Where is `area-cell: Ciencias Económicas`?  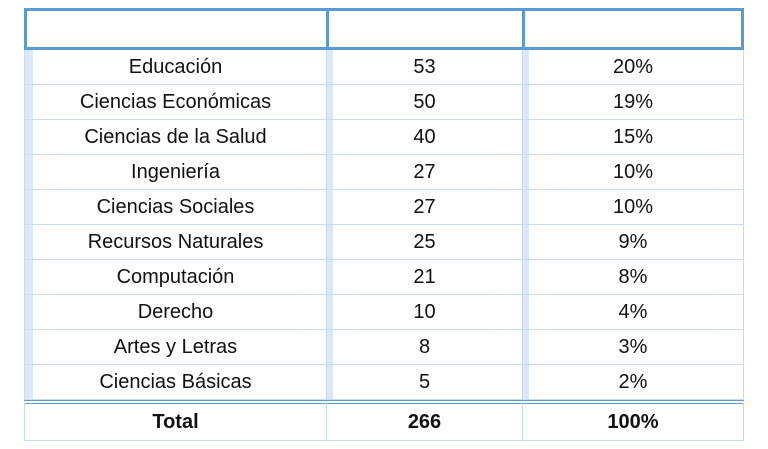
area-cell: Ciencias Económicas is located at coordinates (175, 102).